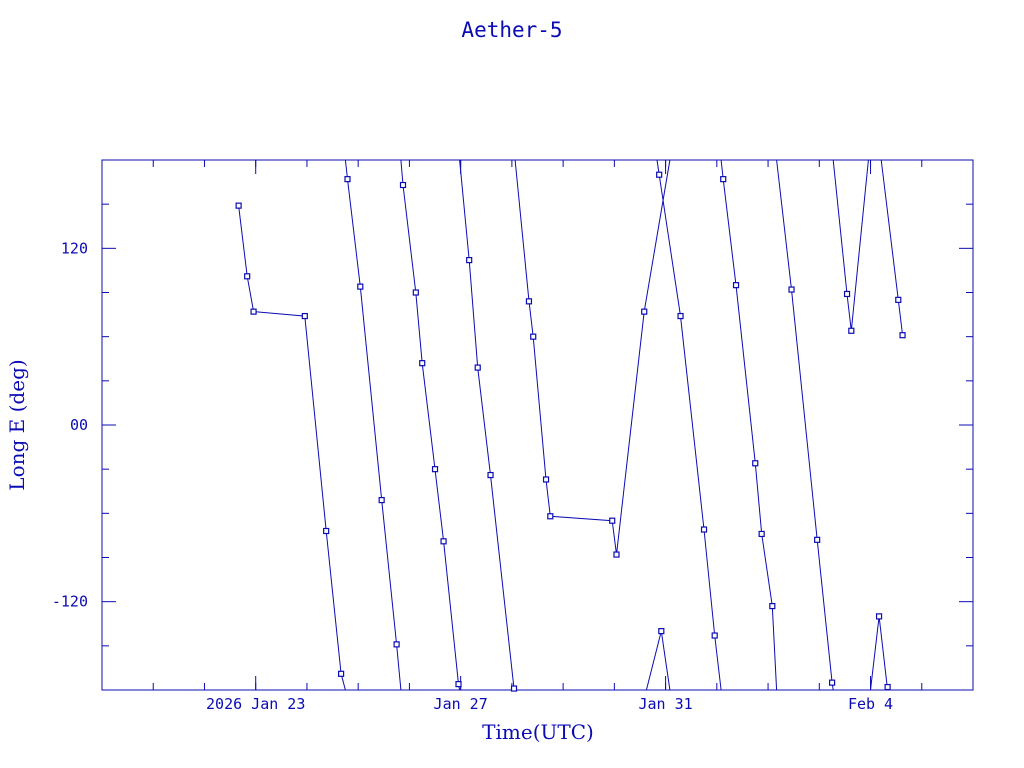 The image size is (1024, 768). What do you see at coordinates (538, 732) in the screenshot?
I see `x-axis-label: Time(UTC)` at bounding box center [538, 732].